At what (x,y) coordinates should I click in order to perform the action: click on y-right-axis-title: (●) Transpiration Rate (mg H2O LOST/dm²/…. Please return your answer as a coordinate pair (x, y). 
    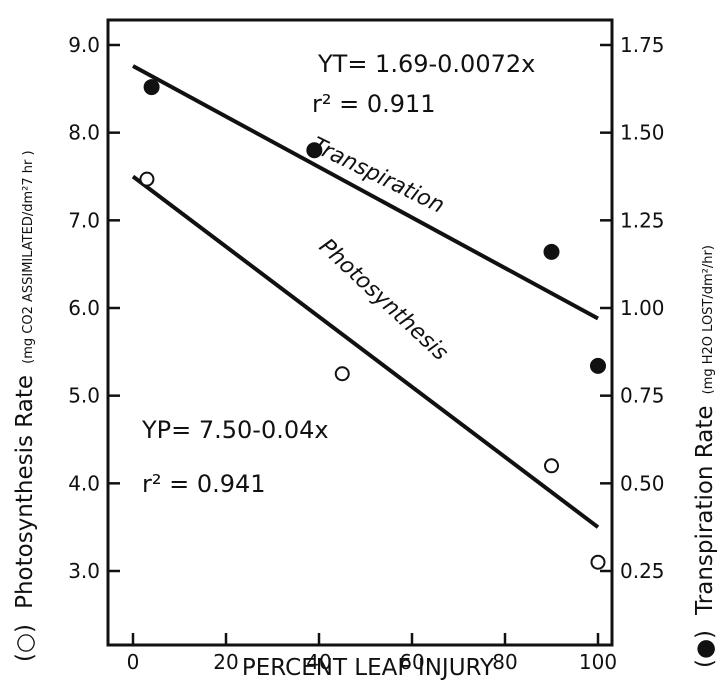
    Looking at the image, I should click on (705, 456).